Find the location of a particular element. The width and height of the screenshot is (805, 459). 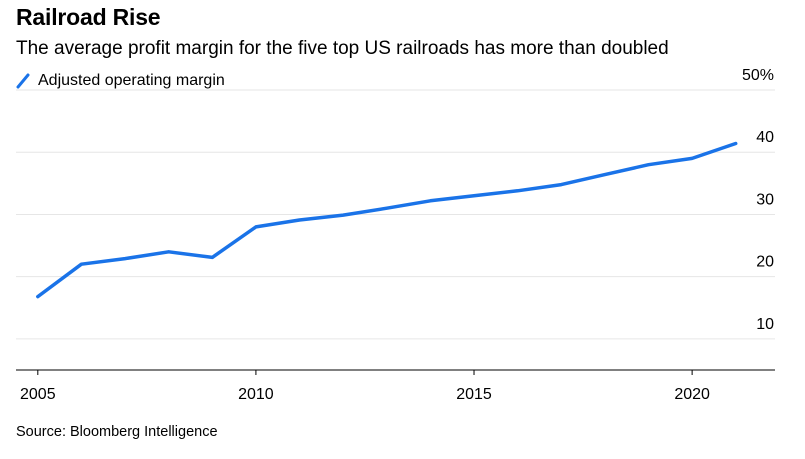

legend-line-icon is located at coordinates (23, 81).